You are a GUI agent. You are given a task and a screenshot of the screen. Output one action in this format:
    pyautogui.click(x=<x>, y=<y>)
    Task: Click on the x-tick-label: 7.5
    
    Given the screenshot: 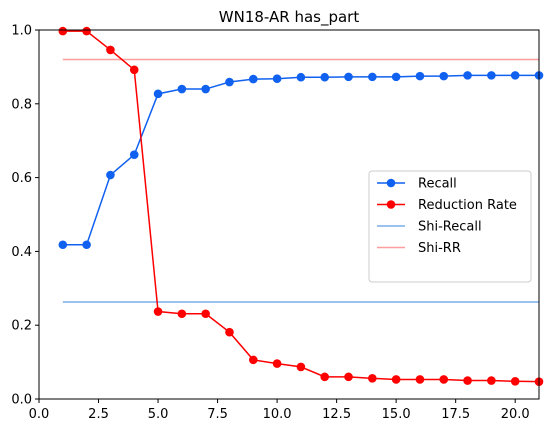 What is the action you would take?
    pyautogui.click(x=217, y=414)
    